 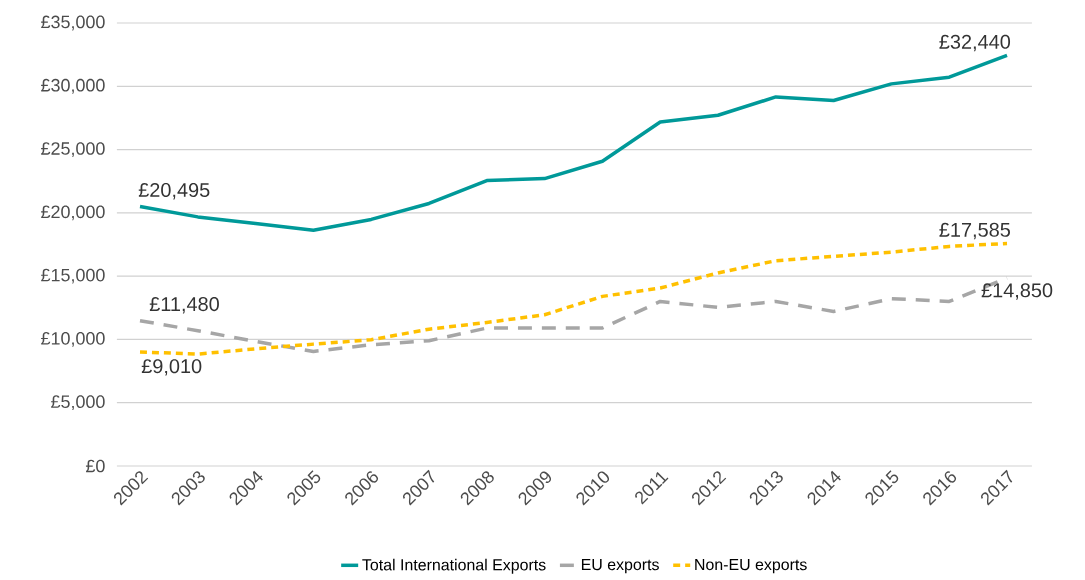 What do you see at coordinates (751, 566) in the screenshot?
I see `legend-label: Non-EU exports` at bounding box center [751, 566].